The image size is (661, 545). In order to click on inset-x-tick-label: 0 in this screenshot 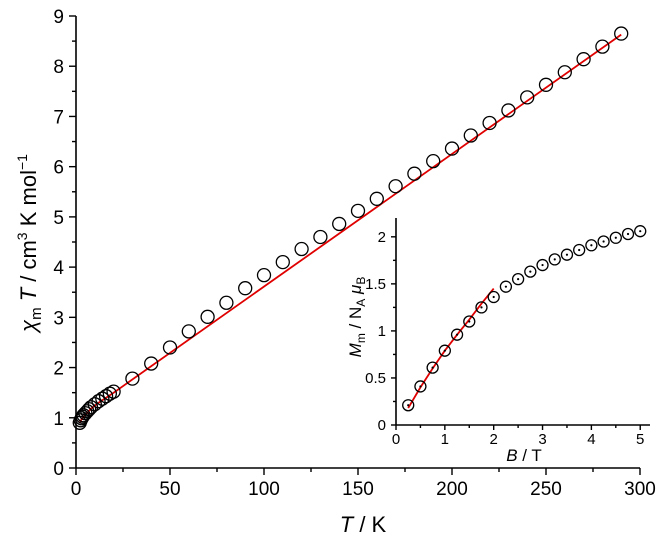, I will do `click(396, 439)`.